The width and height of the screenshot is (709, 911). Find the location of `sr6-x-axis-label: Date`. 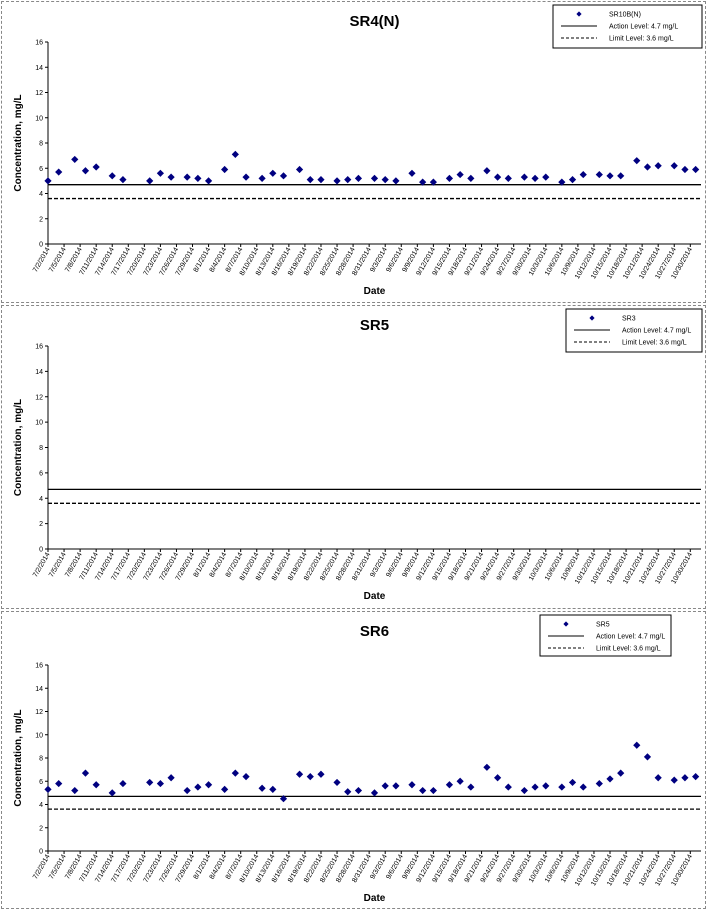

sr6-x-axis-label: Date is located at coordinates (375, 898).